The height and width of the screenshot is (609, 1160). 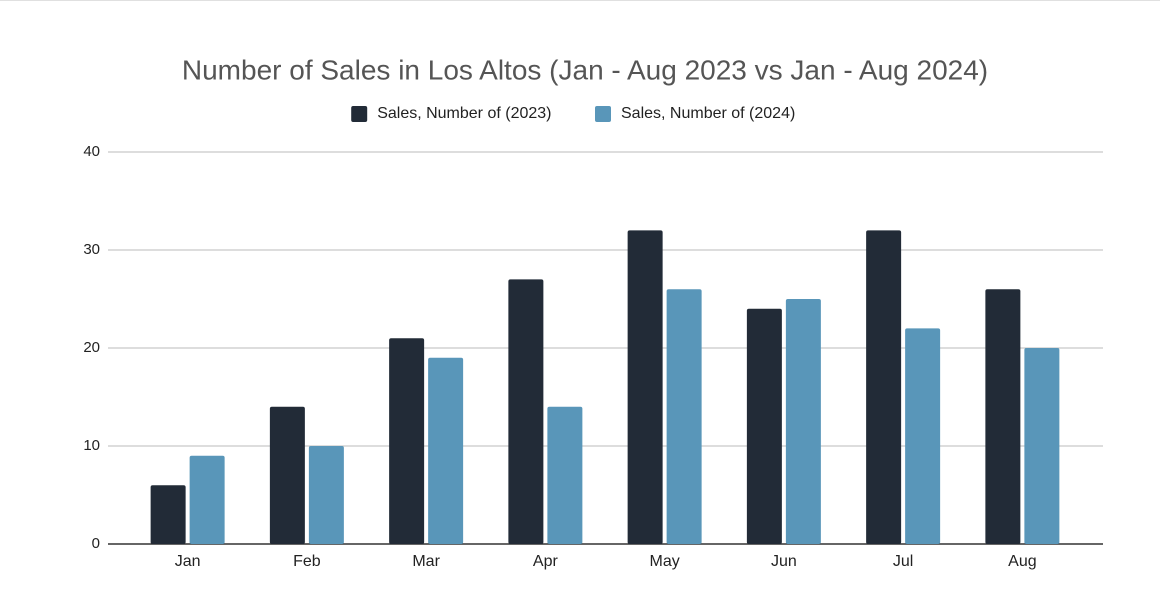 What do you see at coordinates (903, 561) in the screenshot?
I see `x-tick-label: Jul` at bounding box center [903, 561].